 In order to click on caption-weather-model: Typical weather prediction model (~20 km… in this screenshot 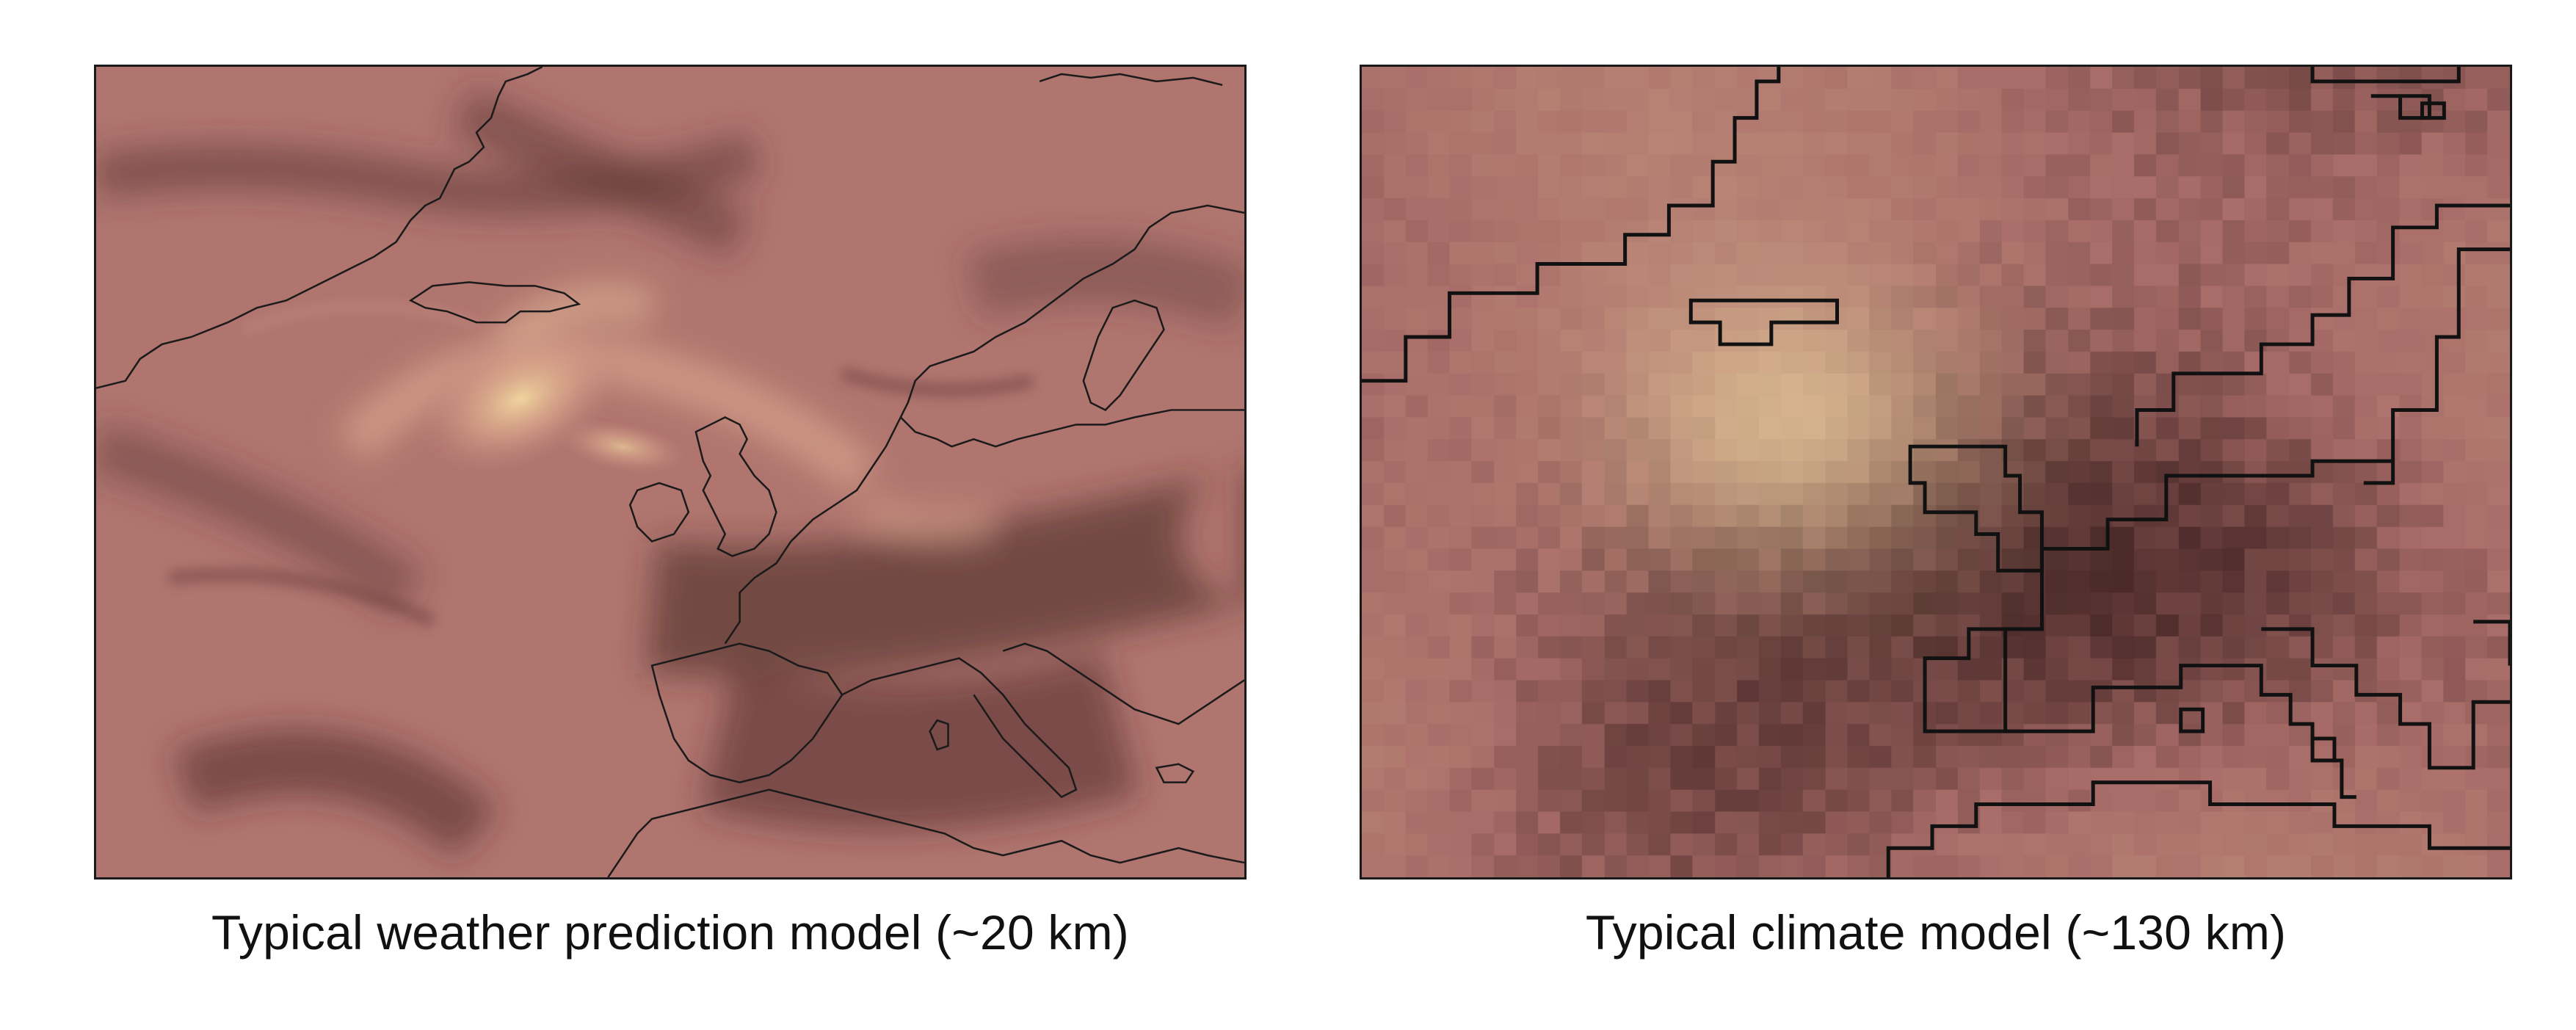, I will do `click(670, 932)`.